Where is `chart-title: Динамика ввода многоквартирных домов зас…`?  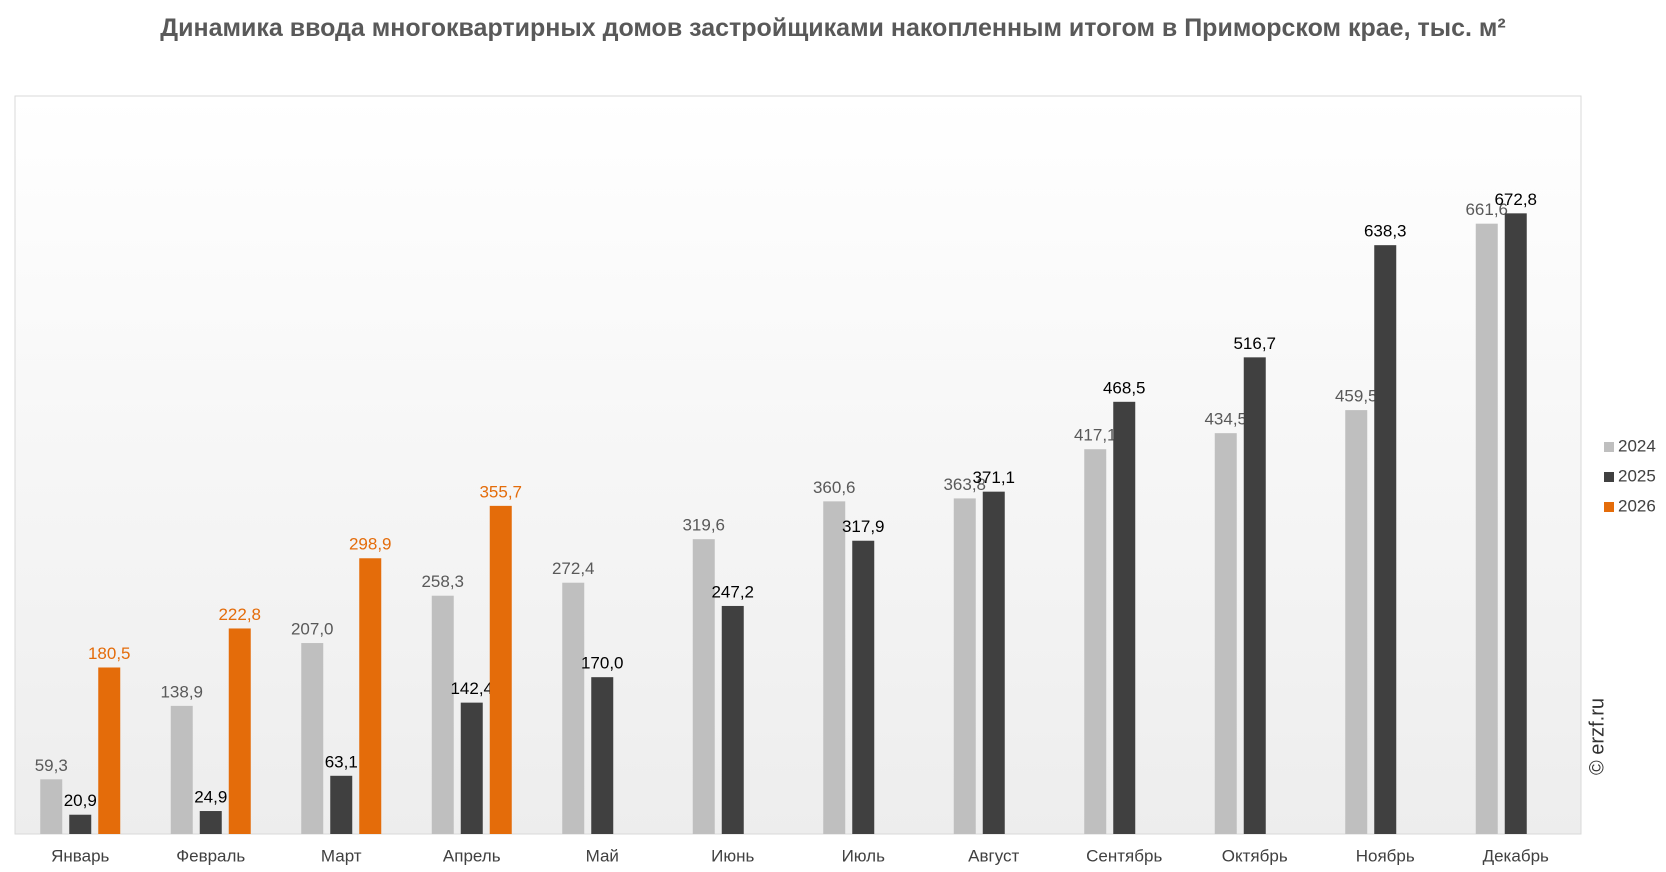 chart-title: Динамика ввода многоквартирных домов зас… is located at coordinates (833, 28).